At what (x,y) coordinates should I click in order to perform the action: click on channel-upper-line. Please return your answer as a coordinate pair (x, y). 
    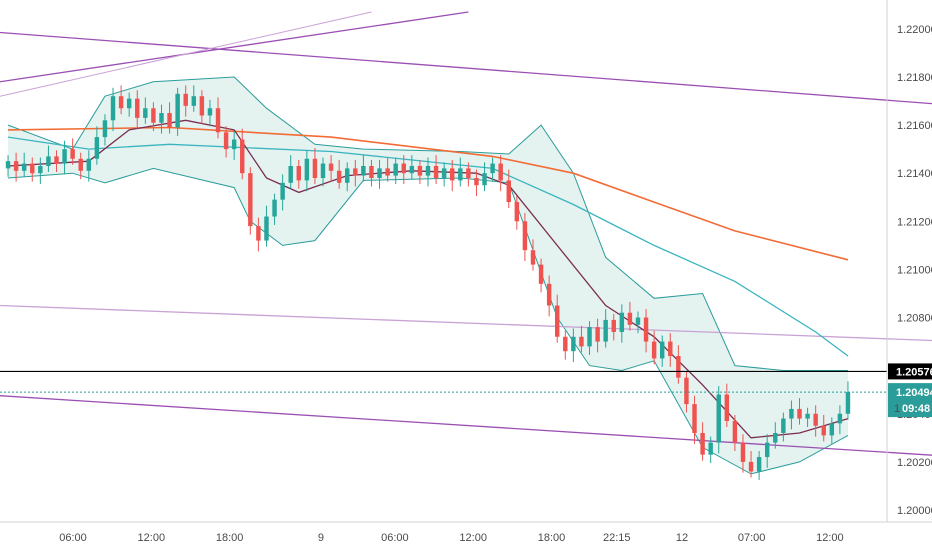
    Looking at the image, I should click on (466, 68).